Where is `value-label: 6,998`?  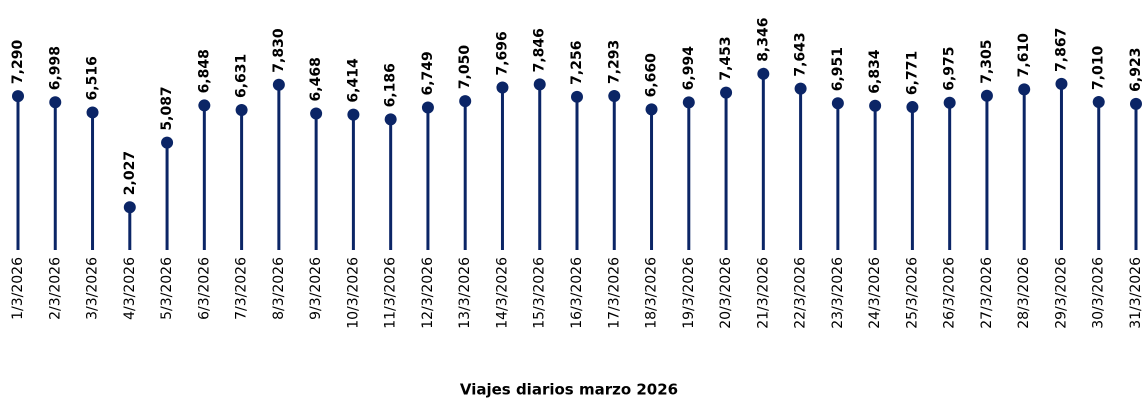
value-label: 6,998 is located at coordinates (55, 68).